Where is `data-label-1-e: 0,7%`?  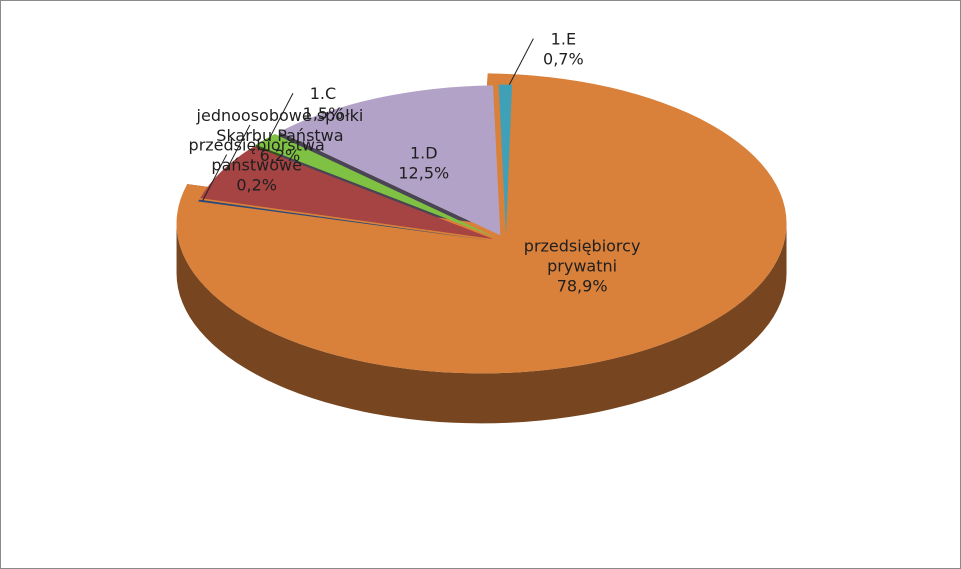
data-label-1-e: 0,7% is located at coordinates (563, 59).